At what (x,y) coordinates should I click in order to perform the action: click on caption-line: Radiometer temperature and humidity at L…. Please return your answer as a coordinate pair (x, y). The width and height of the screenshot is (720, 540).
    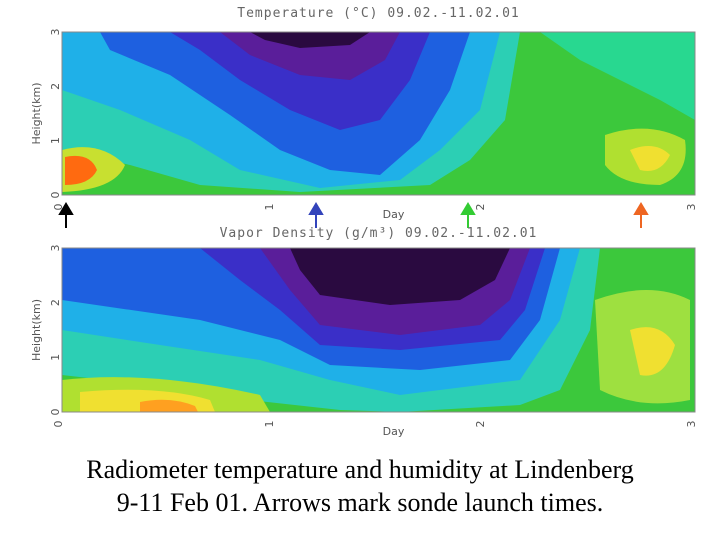
    Looking at the image, I should click on (360, 469).